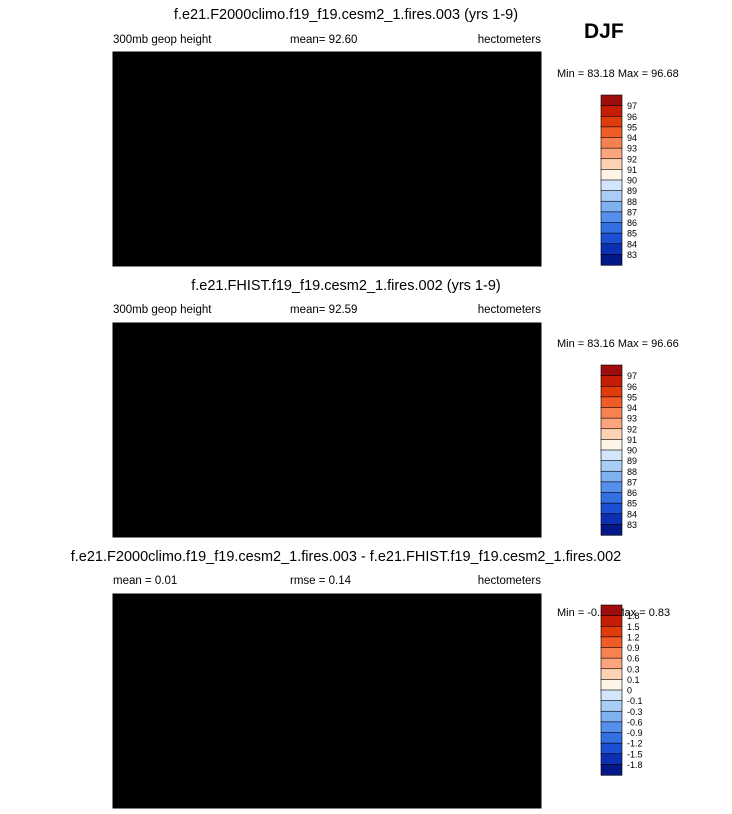 The height and width of the screenshot is (814, 732). Describe the element at coordinates (632, 149) in the screenshot. I see `colorbar-tick-label: 93` at that location.